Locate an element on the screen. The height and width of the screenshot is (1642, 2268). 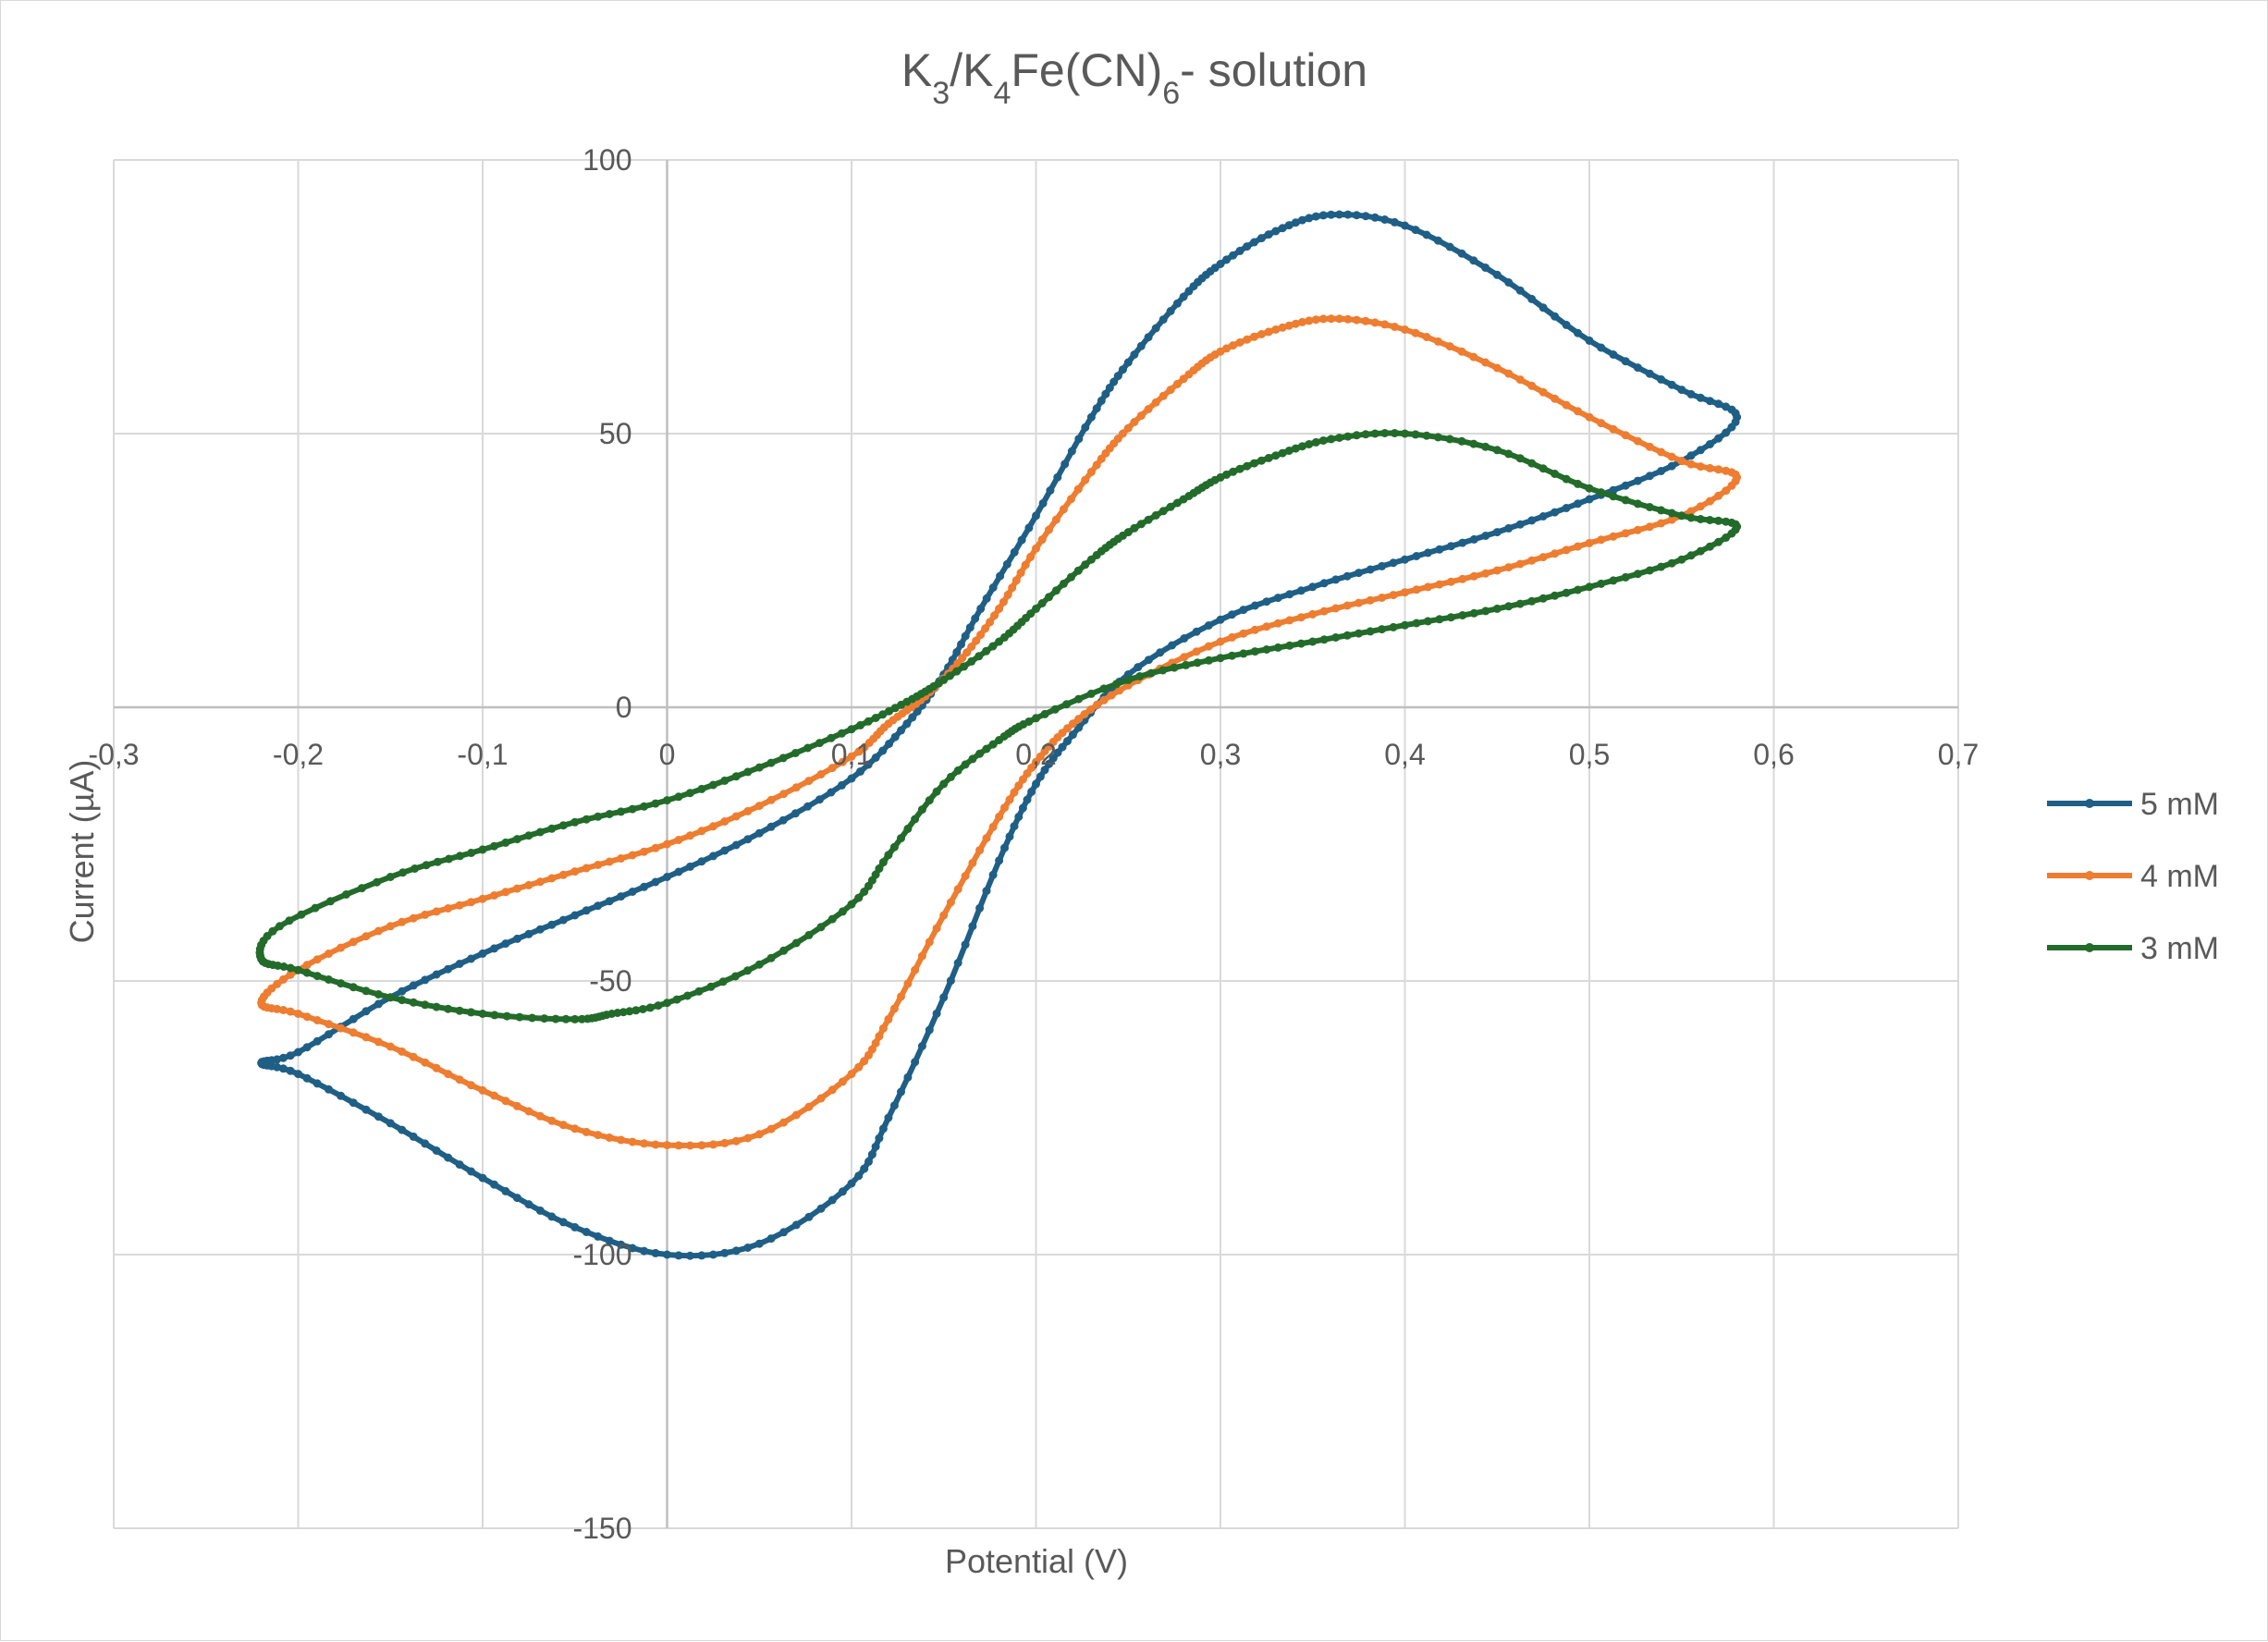
legend-label: 5 mM is located at coordinates (2179, 804).